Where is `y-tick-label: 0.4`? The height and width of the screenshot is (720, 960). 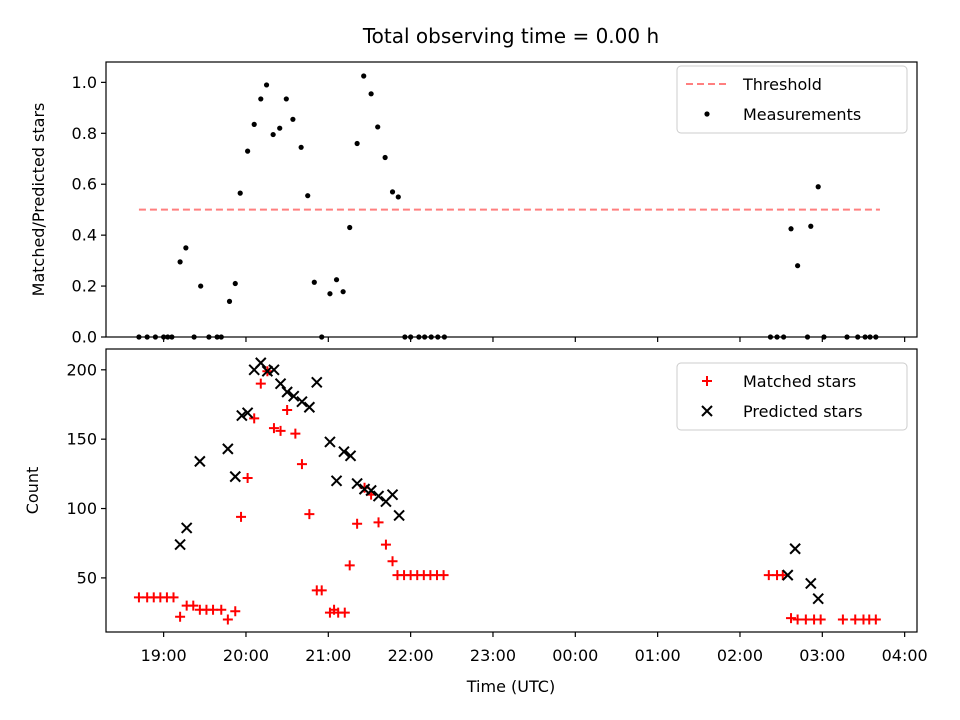
y-tick-label: 0.4 is located at coordinates (84, 235).